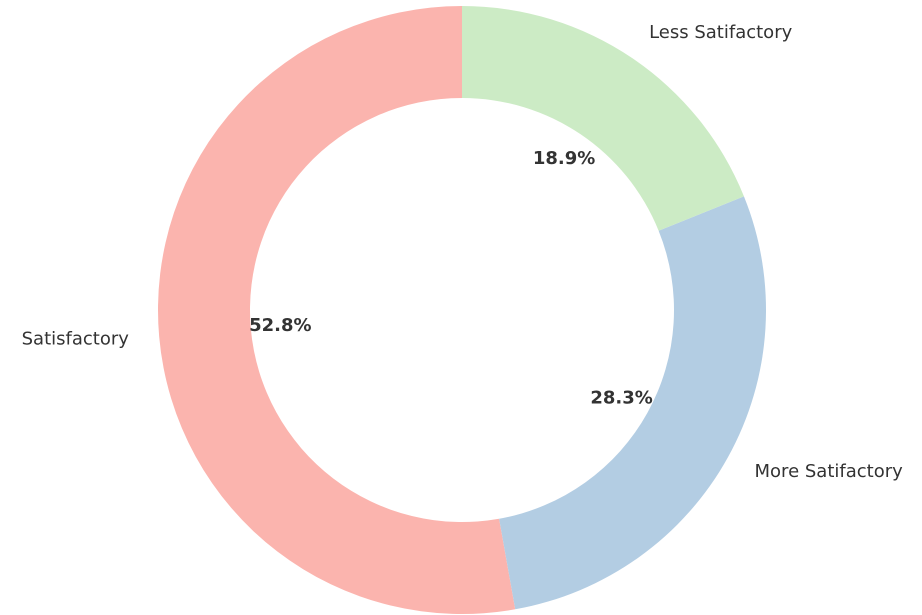 The height and width of the screenshot is (615, 922). I want to click on percent-label: 28.3%, so click(621, 397).